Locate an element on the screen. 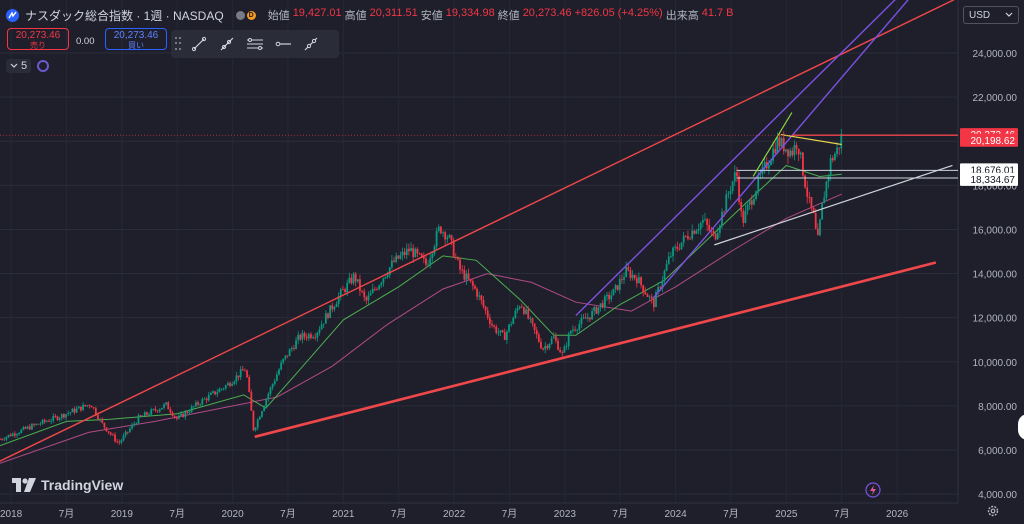  scroll-to-latest-button is located at coordinates (1021, 427).